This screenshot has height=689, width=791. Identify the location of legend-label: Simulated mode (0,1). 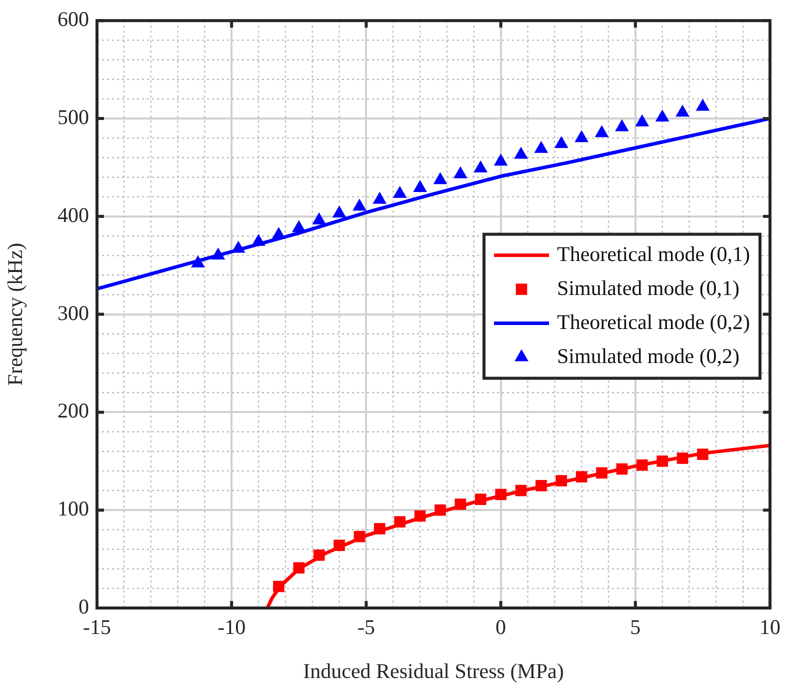
(648, 288).